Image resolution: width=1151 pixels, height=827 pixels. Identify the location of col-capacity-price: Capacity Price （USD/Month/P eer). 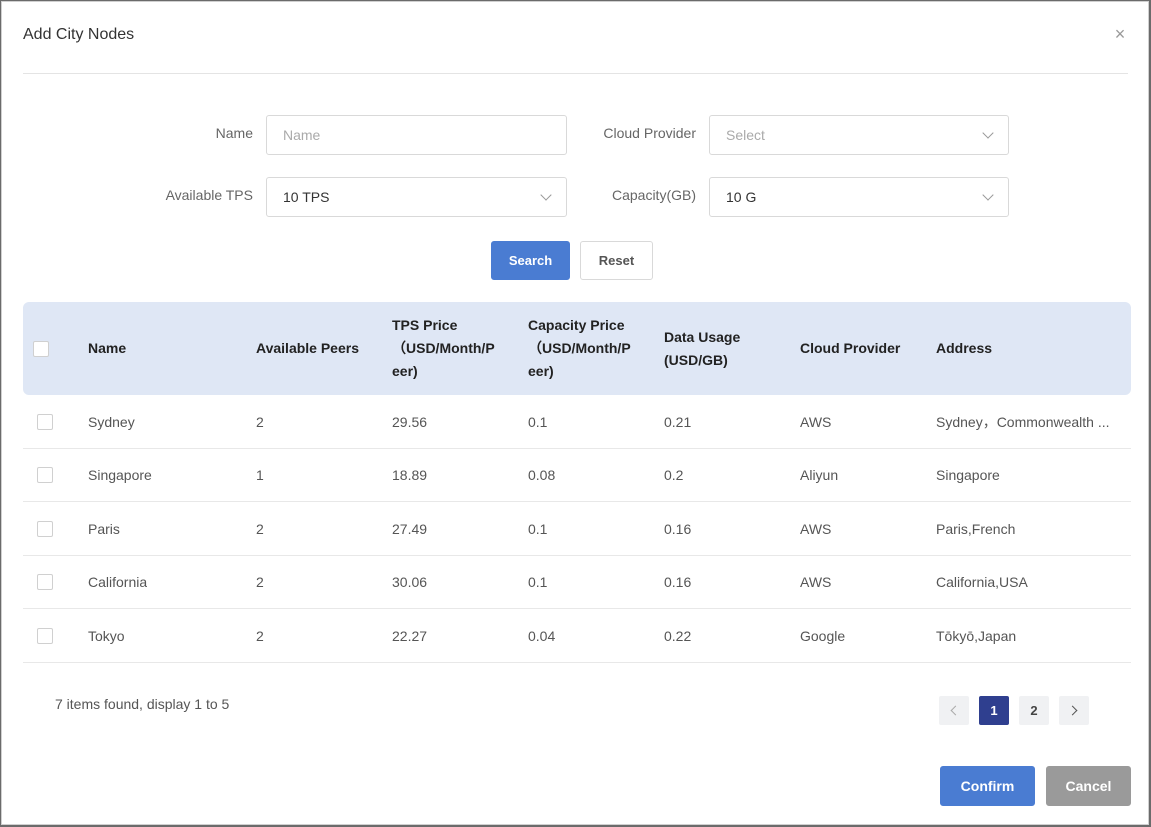
(579, 348).